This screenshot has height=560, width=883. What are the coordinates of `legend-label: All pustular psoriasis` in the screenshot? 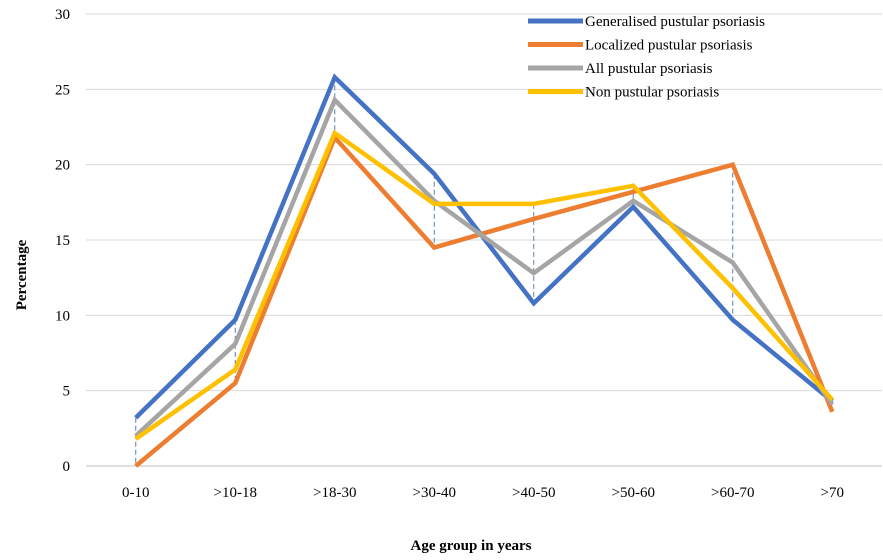 It's located at (649, 69).